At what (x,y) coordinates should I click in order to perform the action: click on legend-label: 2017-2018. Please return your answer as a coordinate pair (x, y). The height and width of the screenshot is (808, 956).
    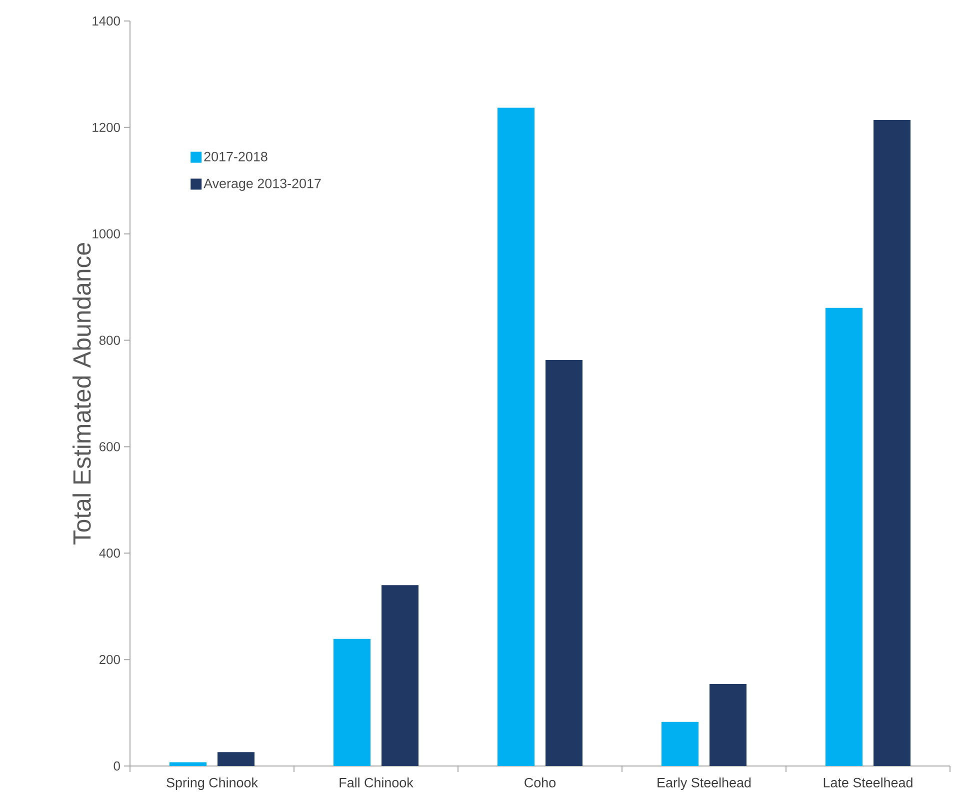
    Looking at the image, I should click on (236, 157).